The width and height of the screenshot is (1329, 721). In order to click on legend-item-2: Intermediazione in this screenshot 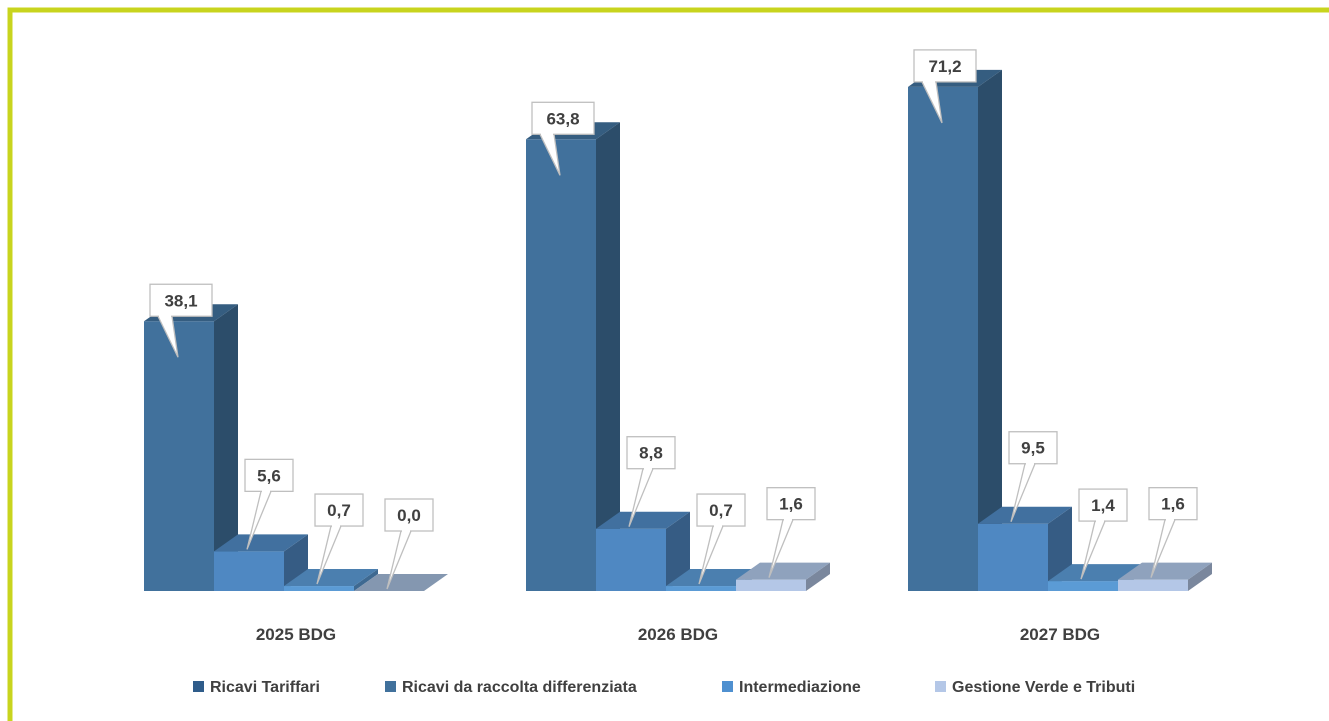, I will do `click(791, 687)`.